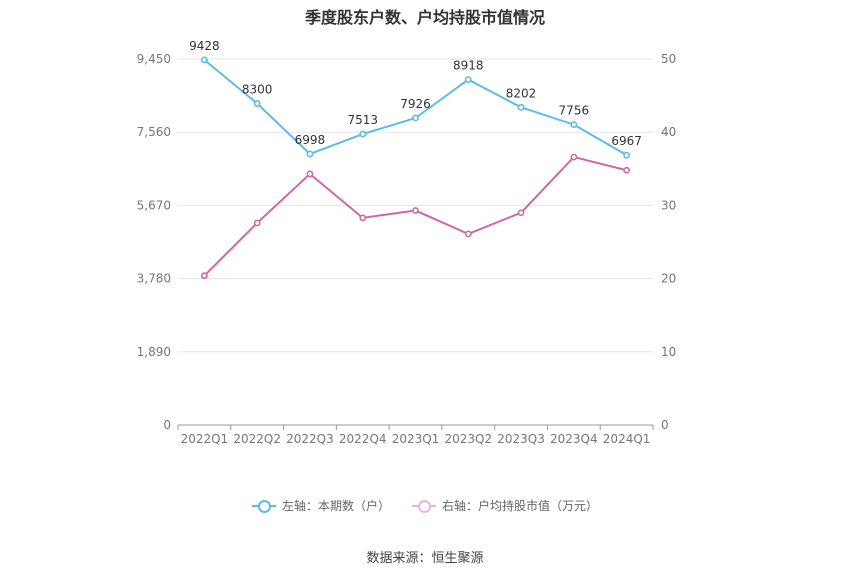  Describe the element at coordinates (415, 216) in the screenshot. I see `series-line-avg-holding-value` at that location.